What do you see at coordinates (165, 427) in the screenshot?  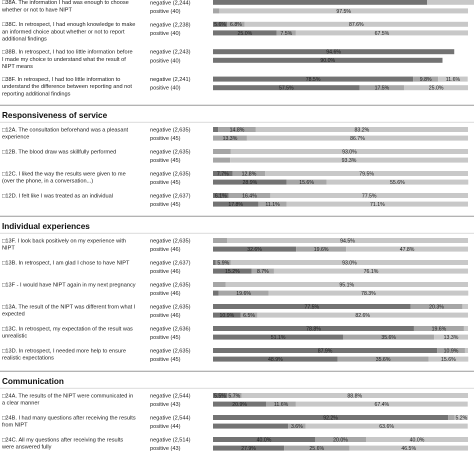 I see `group-label: positive (44)` at bounding box center [165, 427].